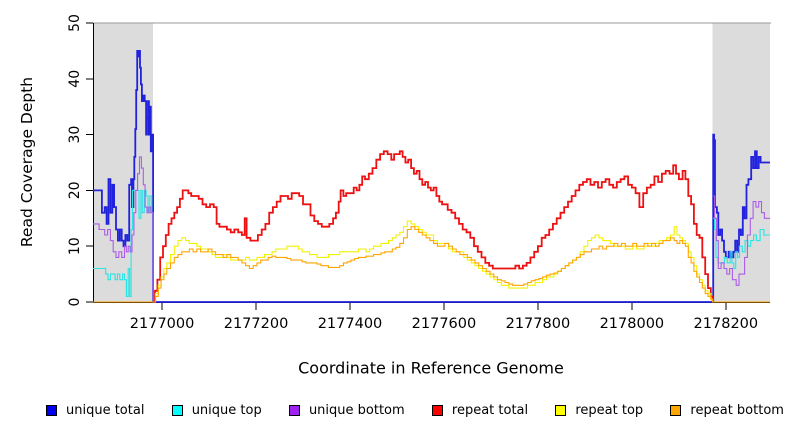  What do you see at coordinates (75, 302) in the screenshot?
I see `y-tick-label: 0` at bounding box center [75, 302].